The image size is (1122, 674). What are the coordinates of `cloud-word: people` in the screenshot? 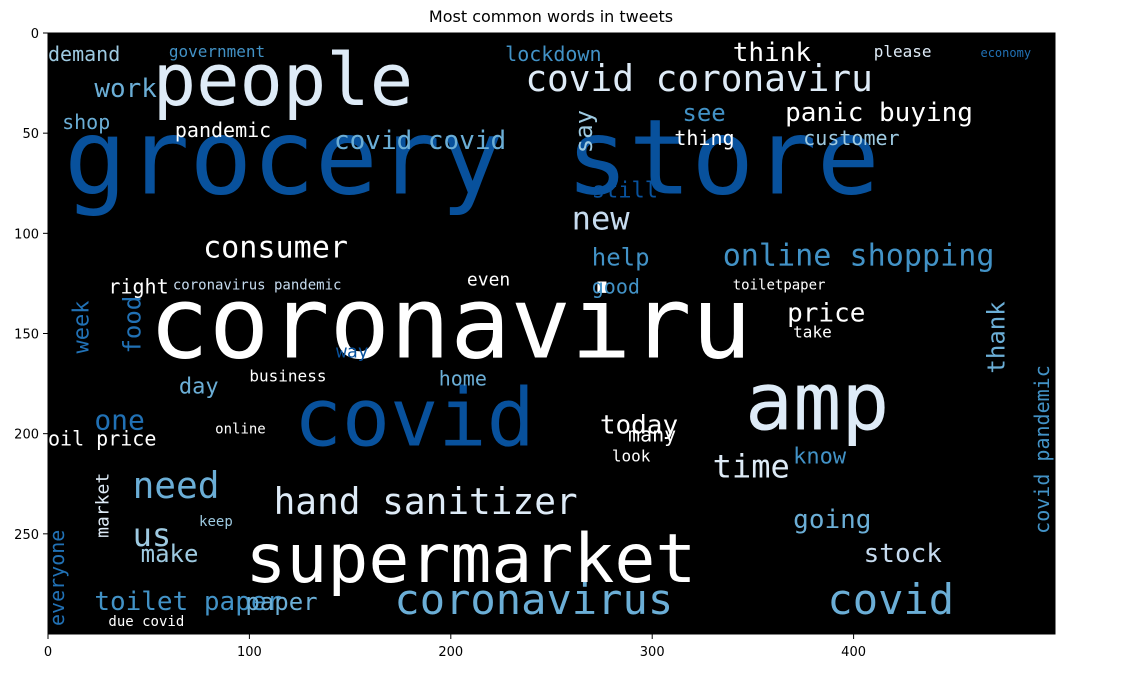 It's located at (283, 81).